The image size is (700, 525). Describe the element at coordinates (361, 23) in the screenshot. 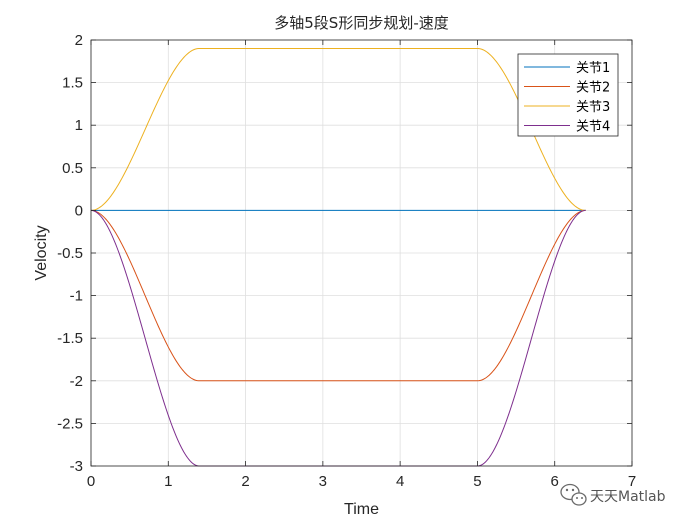

I see `chart-title: 多轴5段S形同步规划-速度` at that location.